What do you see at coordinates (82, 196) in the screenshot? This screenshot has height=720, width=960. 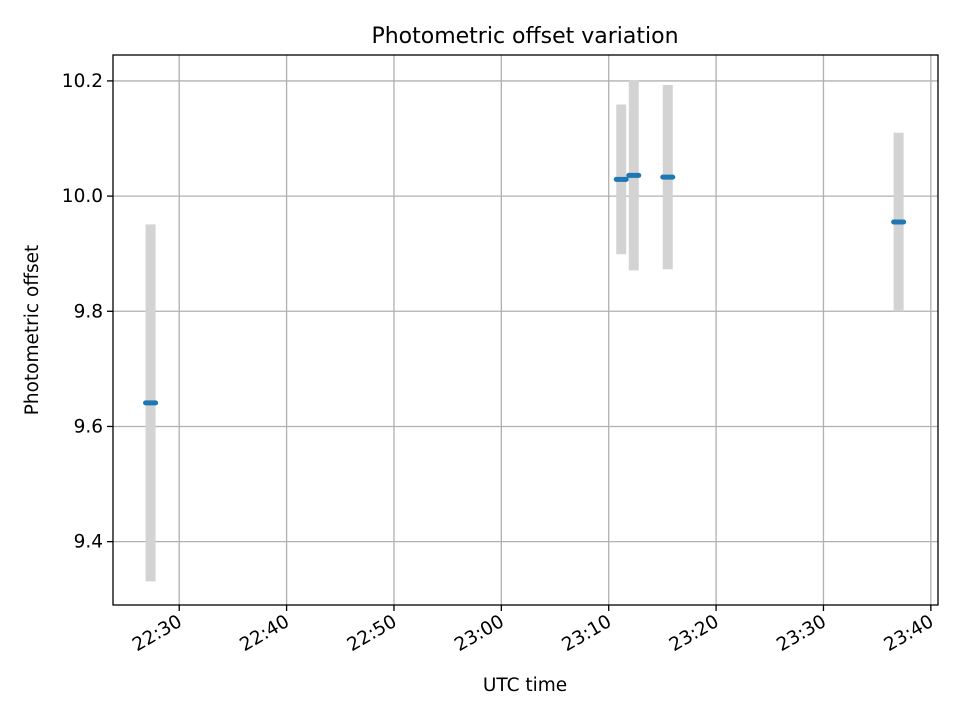 I see `y-tick-label: 10.0` at bounding box center [82, 196].